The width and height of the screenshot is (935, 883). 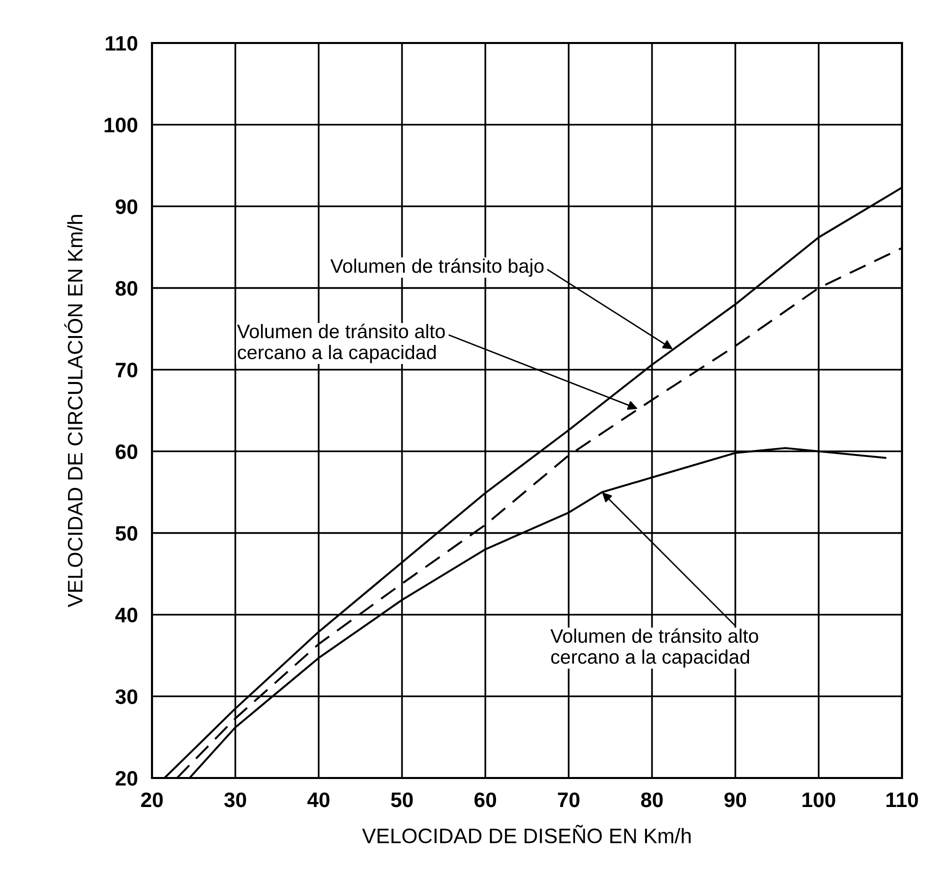 I want to click on y-tick-label: 100, so click(x=121, y=125).